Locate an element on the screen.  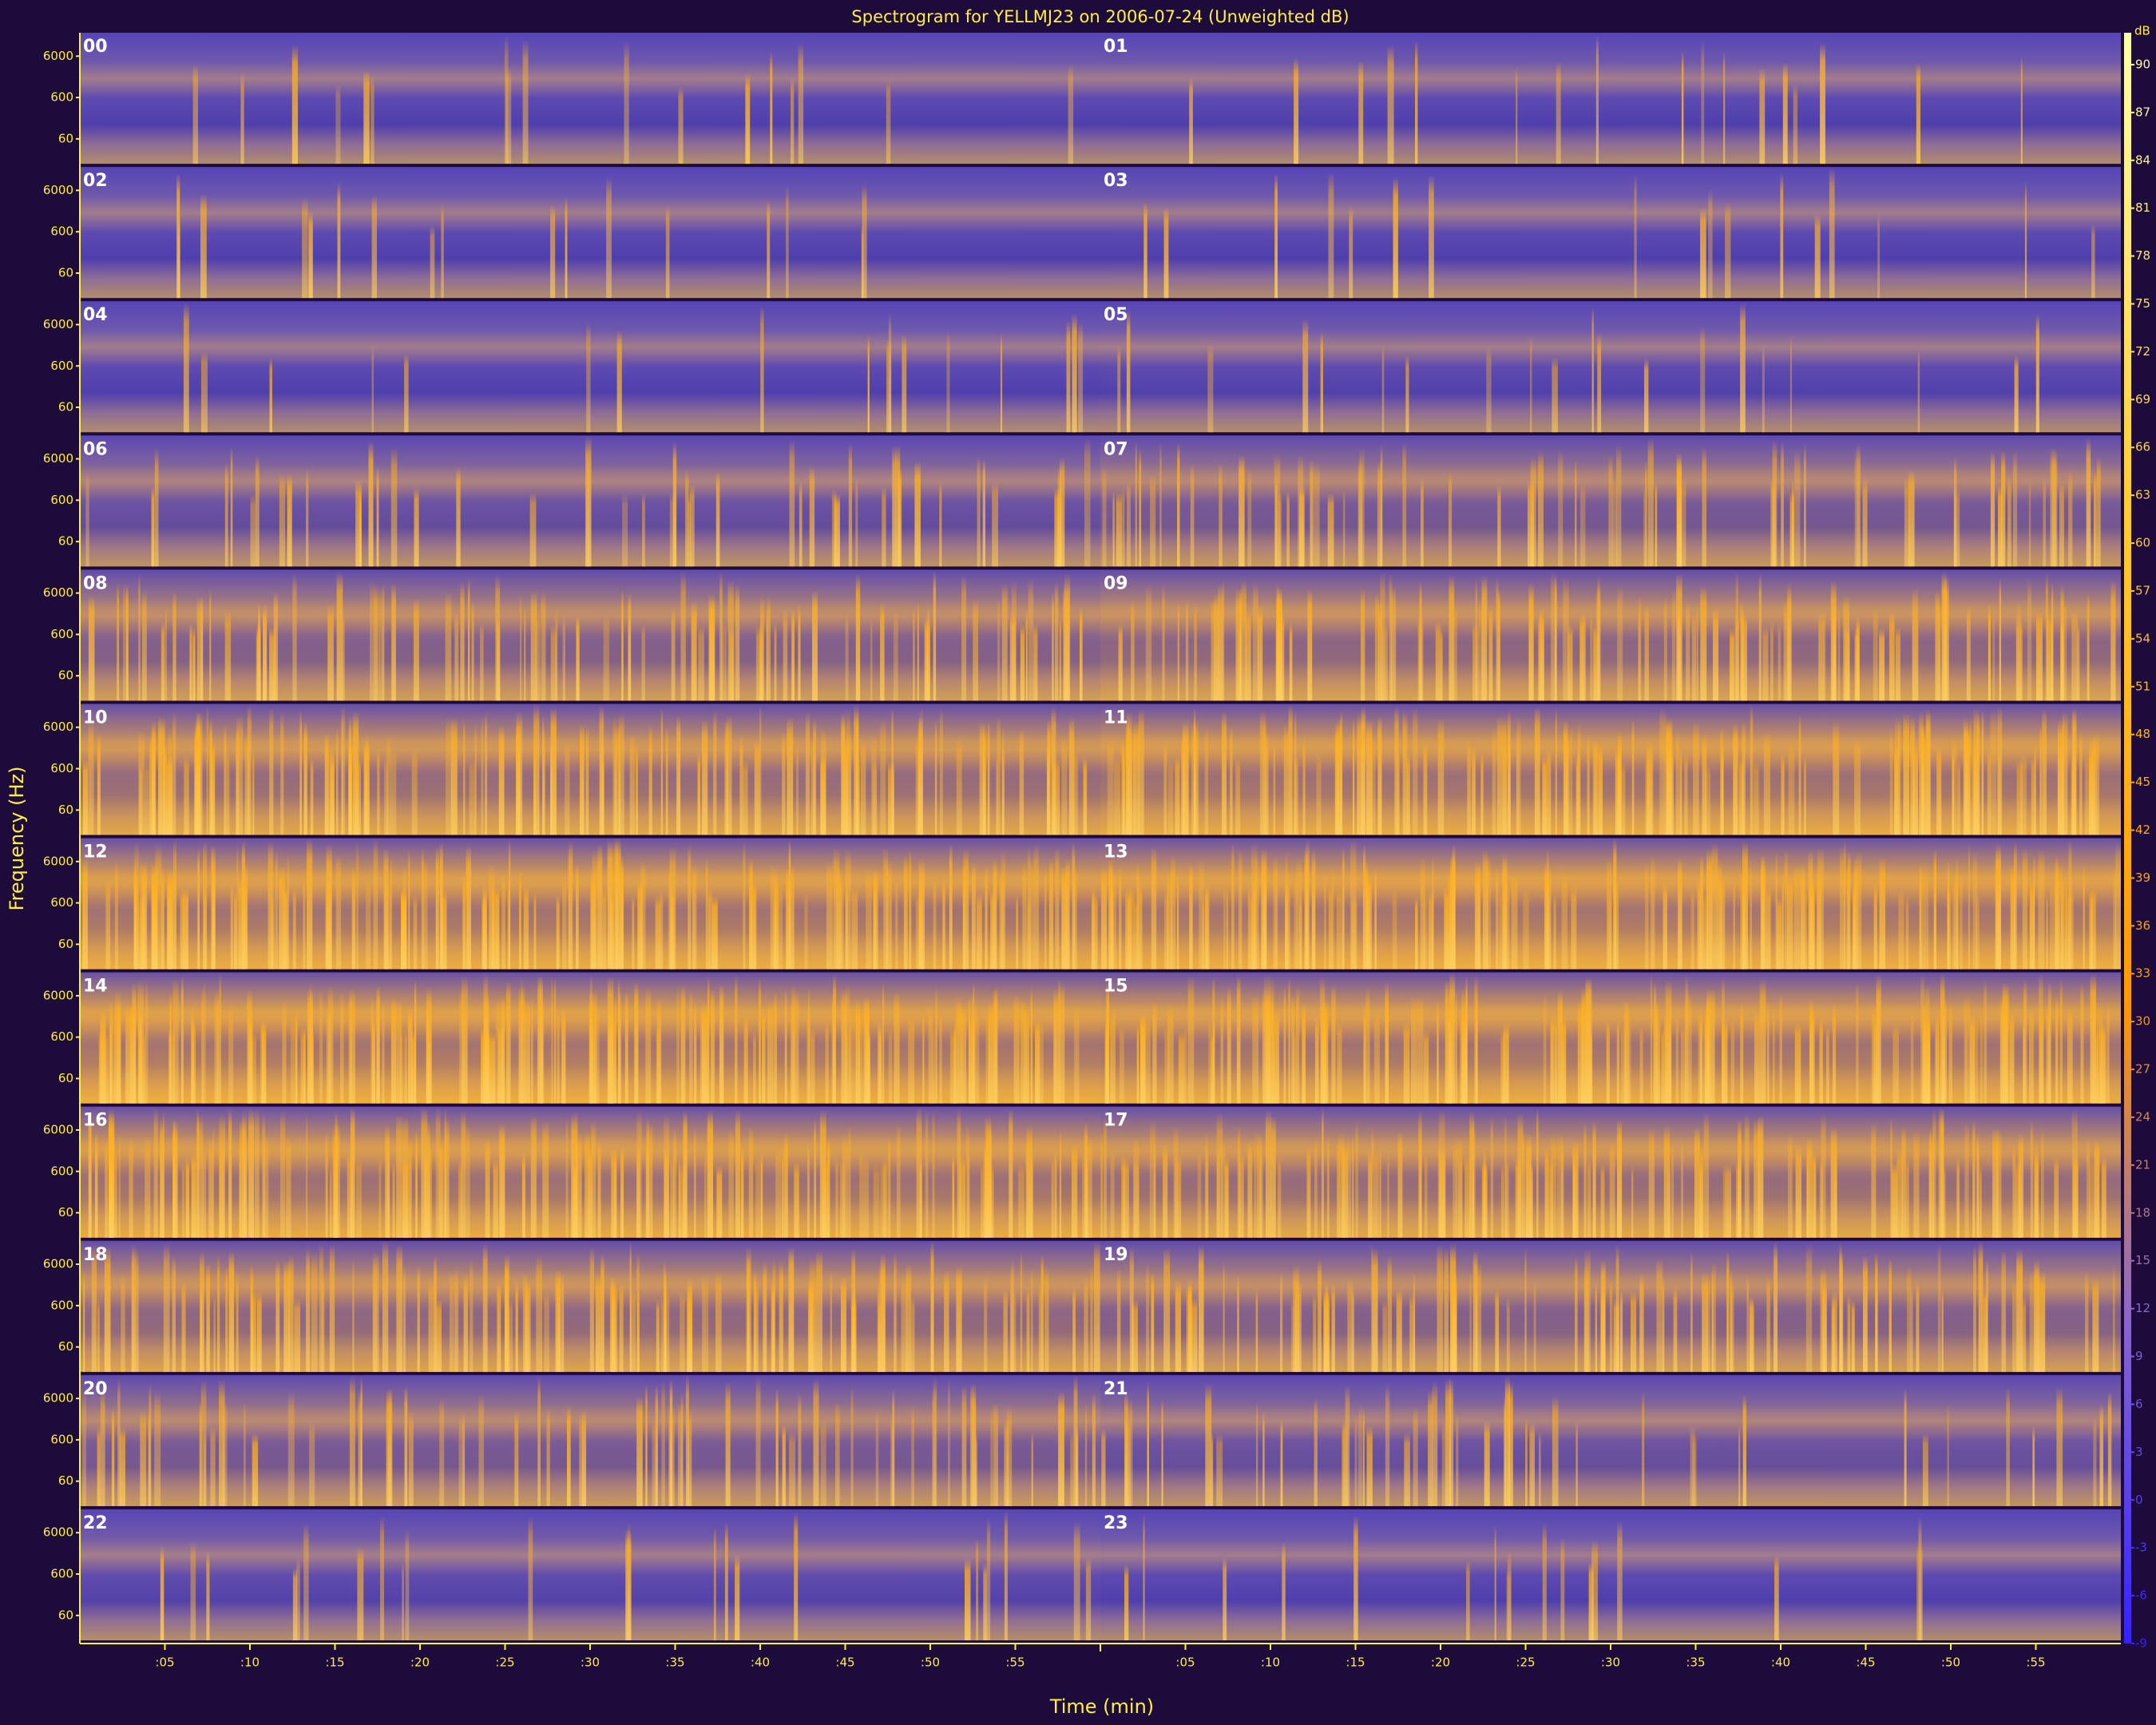
y-tick-label: 600 is located at coordinates (61, 1439).